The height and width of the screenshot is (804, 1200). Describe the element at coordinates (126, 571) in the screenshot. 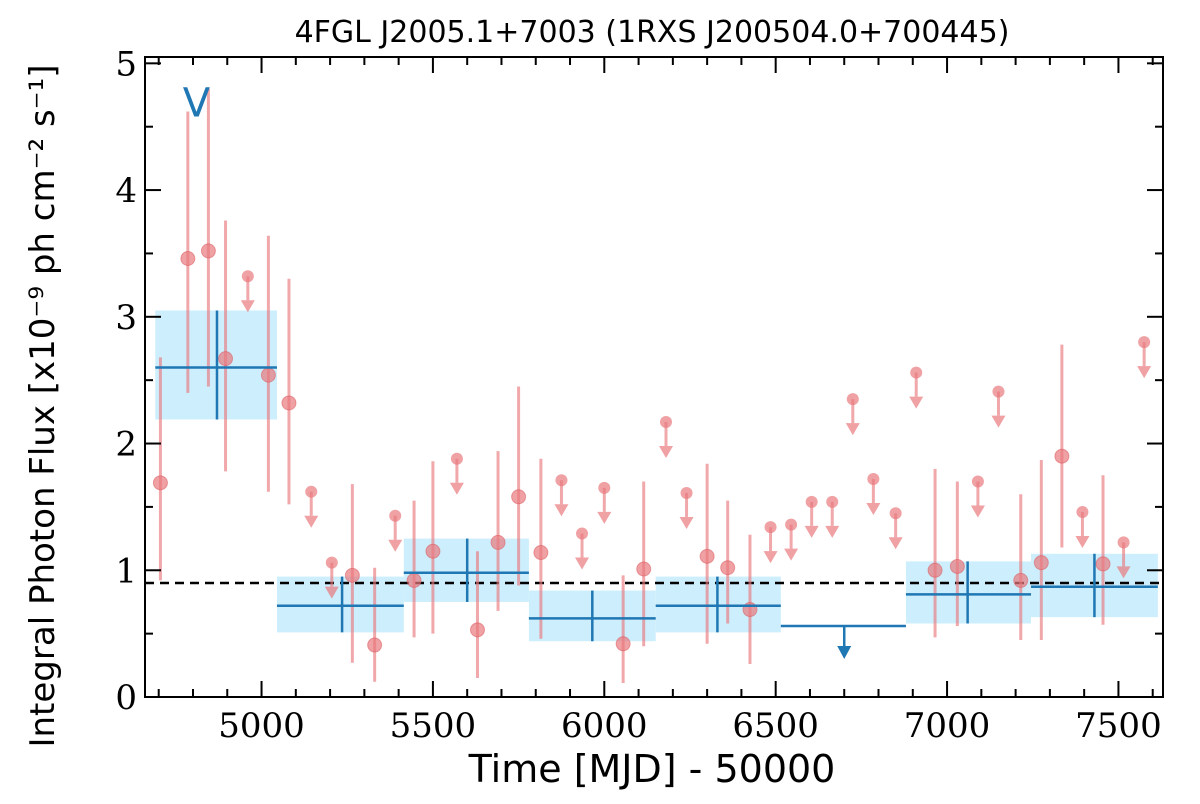

I see `y-tick-label: 1` at that location.